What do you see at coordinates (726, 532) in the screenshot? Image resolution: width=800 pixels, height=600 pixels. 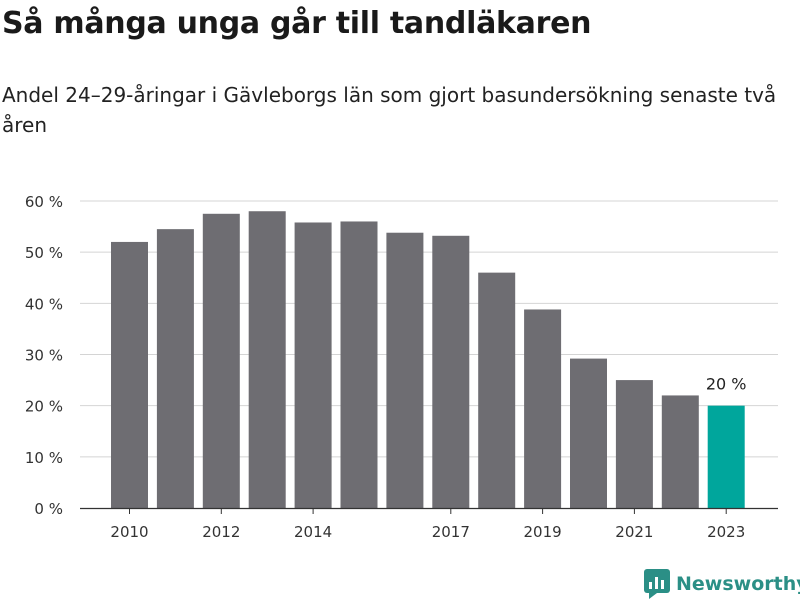 I see `x-tick-label: 2023` at bounding box center [726, 532].